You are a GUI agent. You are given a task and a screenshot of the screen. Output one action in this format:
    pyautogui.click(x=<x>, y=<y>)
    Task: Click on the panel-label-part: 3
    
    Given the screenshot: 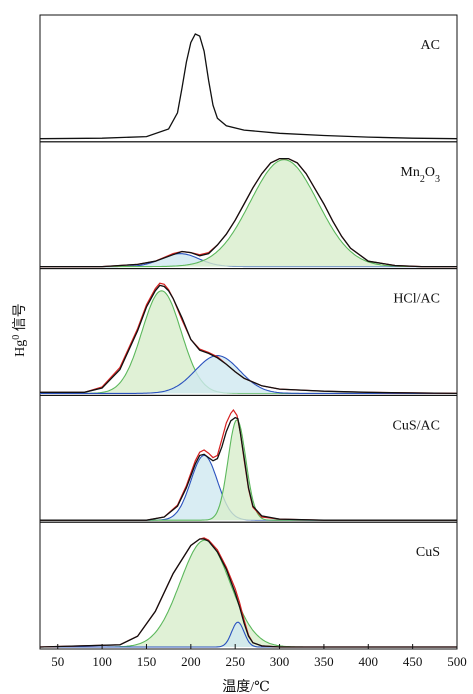 What is the action you would take?
    pyautogui.click(x=437, y=178)
    